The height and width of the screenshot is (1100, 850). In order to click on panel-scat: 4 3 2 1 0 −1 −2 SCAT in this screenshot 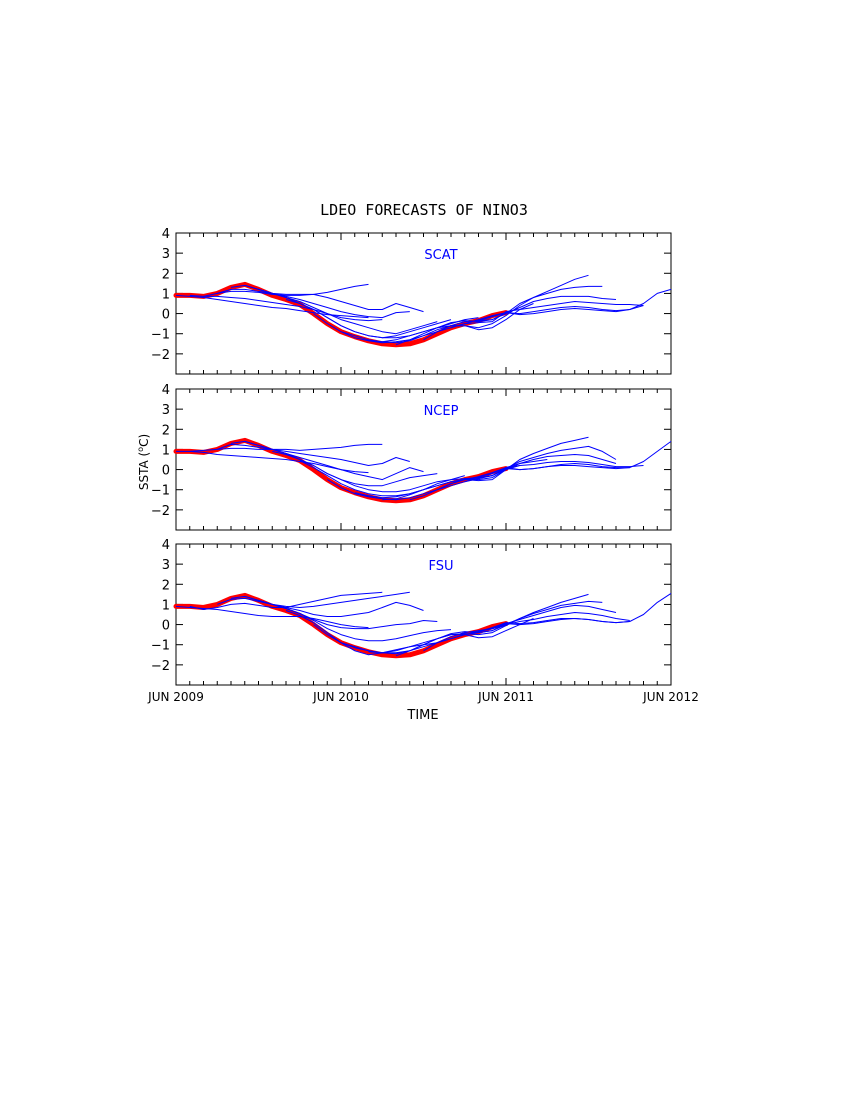, I will do `click(411, 301)`.